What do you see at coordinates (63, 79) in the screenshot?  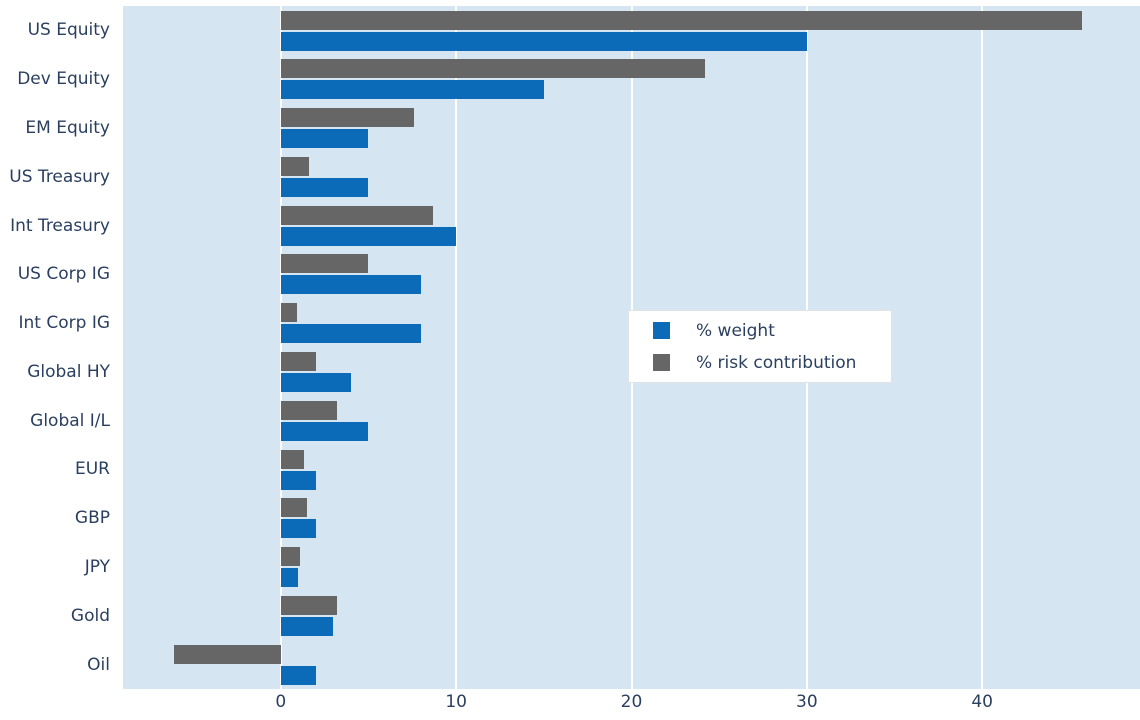 I see `y-tick-label: Dev Equity` at bounding box center [63, 79].